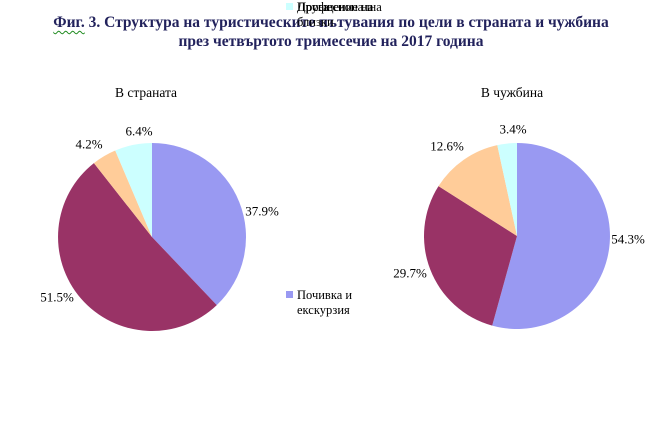  I want to click on figure-caption-prefix: Фиг., so click(69, 22).